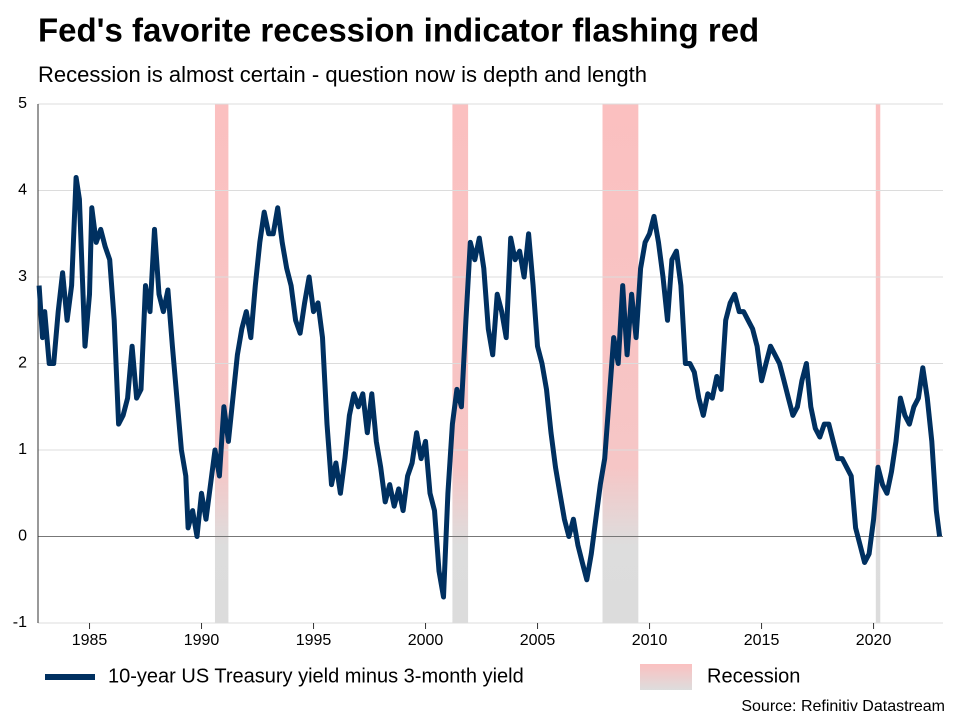 This screenshot has width=960, height=720. I want to click on x-tick-label: 2010, so click(650, 640).